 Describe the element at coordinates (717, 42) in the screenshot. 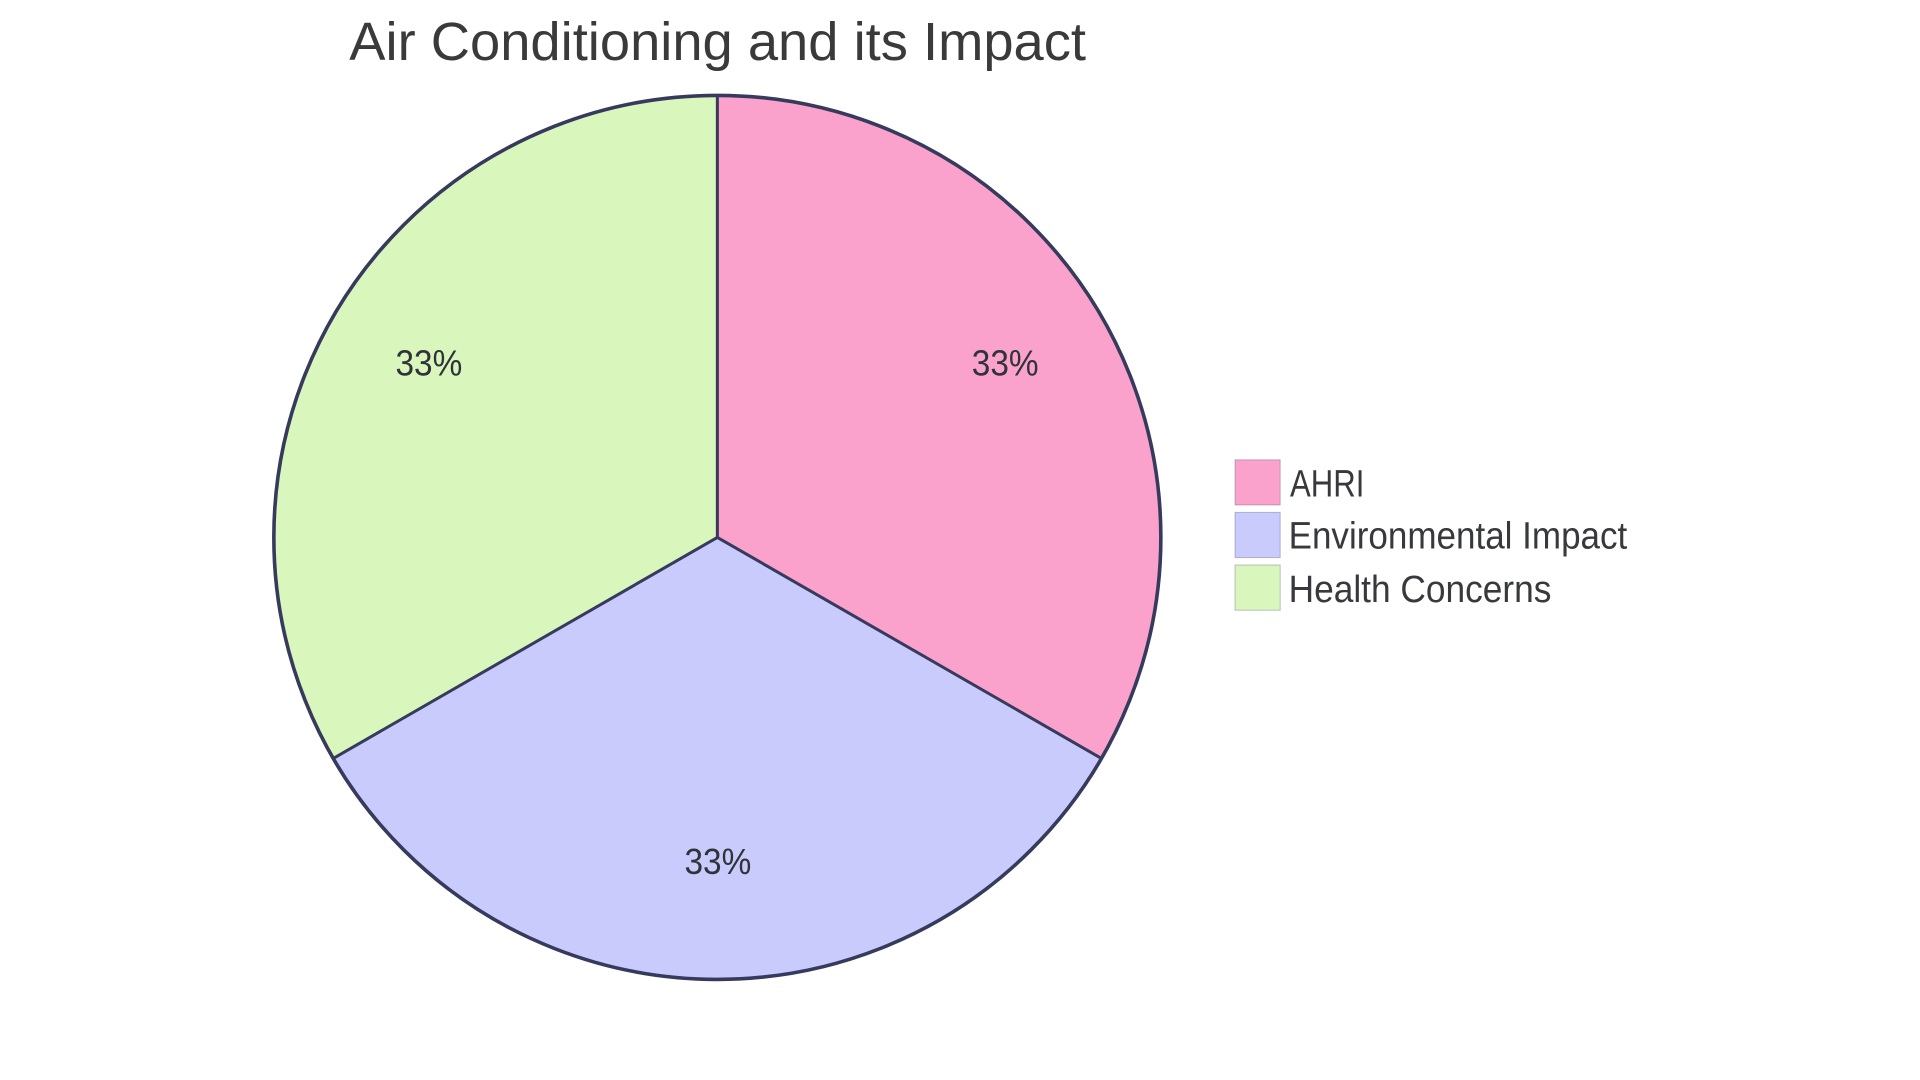

I see `svg-text:Air Conditioning and its Impac: Air Conditioning and its Impact` at that location.